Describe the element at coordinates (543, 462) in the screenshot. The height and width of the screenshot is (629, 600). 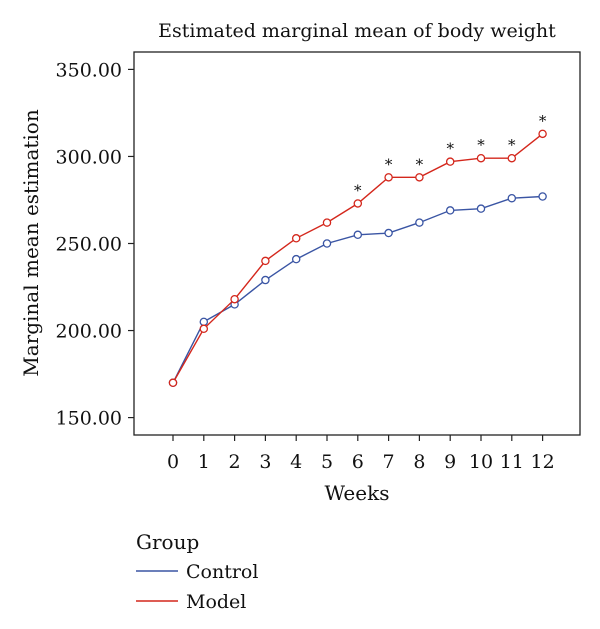
I see `x-tick-label: 12` at that location.